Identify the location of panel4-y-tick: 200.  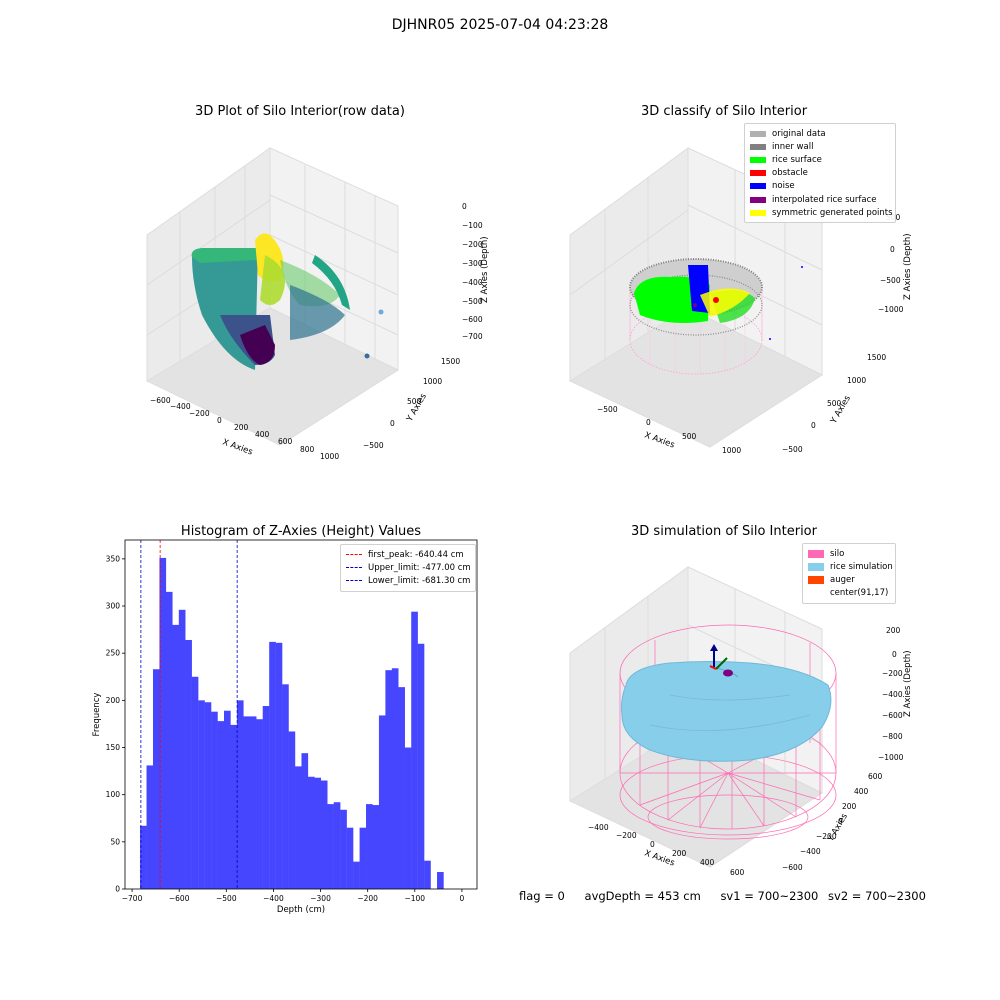
(849, 806).